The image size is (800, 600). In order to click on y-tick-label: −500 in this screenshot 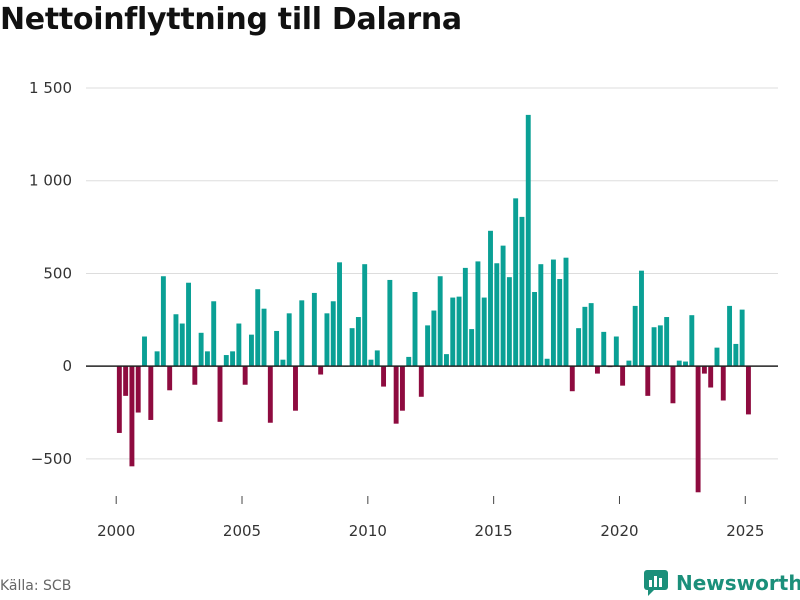, I will do `click(51, 459)`.